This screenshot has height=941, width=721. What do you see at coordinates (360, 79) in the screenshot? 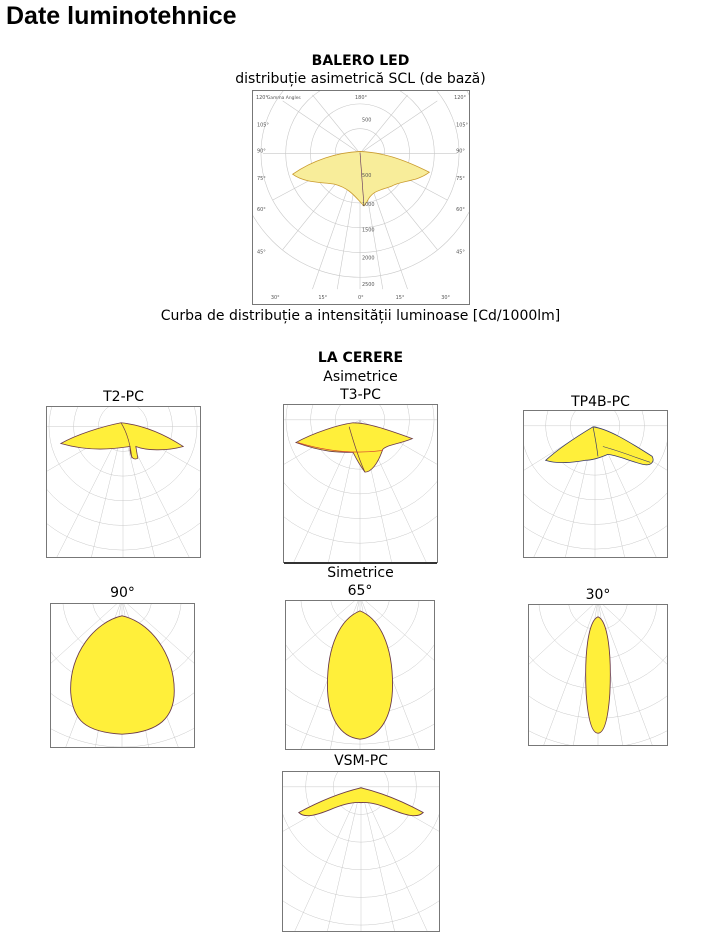
I see `balero-subheading: distribuție asimetrică SCL (de bază)` at bounding box center [360, 79].